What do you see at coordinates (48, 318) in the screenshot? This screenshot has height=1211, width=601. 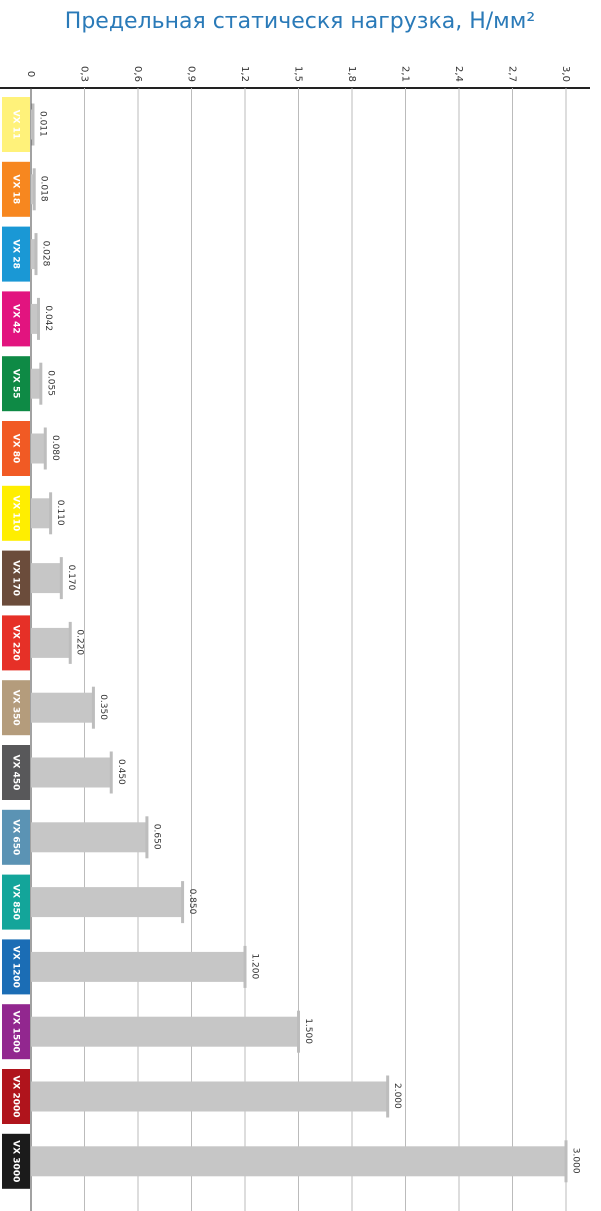 I see `value-label: 0.042` at bounding box center [48, 318].